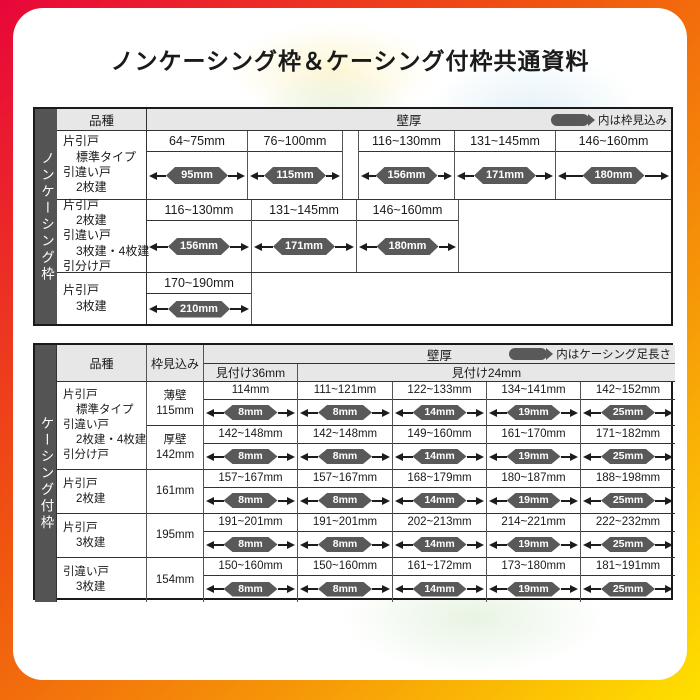 This screenshot has height=700, width=700. Describe the element at coordinates (632, 120) in the screenshot. I see `legend-text: 内は枠見込み` at that location.